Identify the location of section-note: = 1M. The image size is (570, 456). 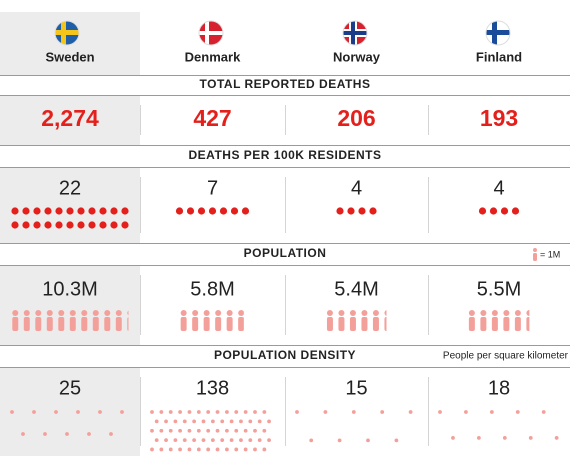
(550, 254).